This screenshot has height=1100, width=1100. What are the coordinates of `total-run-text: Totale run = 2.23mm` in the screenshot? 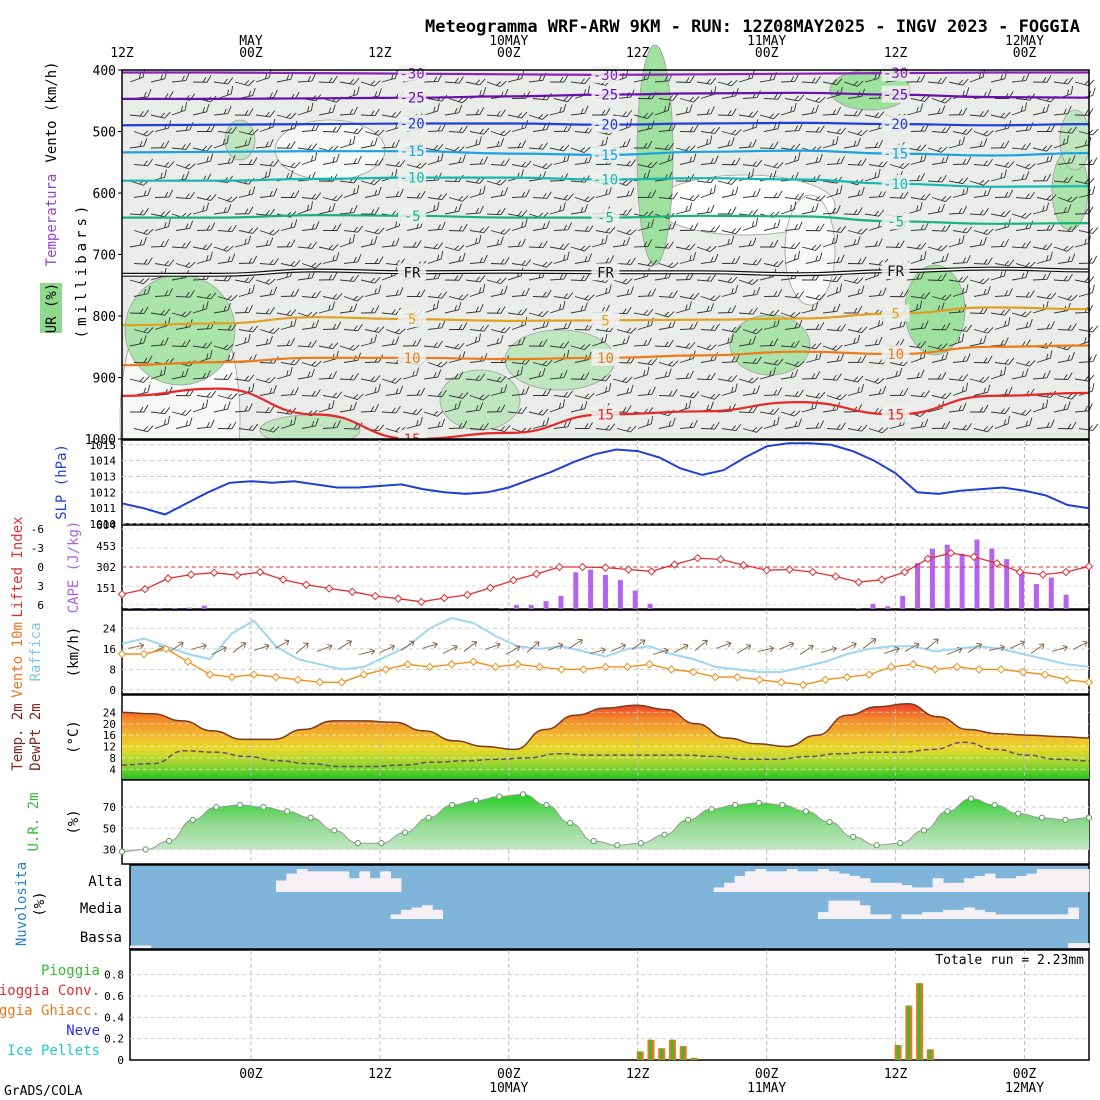 It's located at (1009, 960).